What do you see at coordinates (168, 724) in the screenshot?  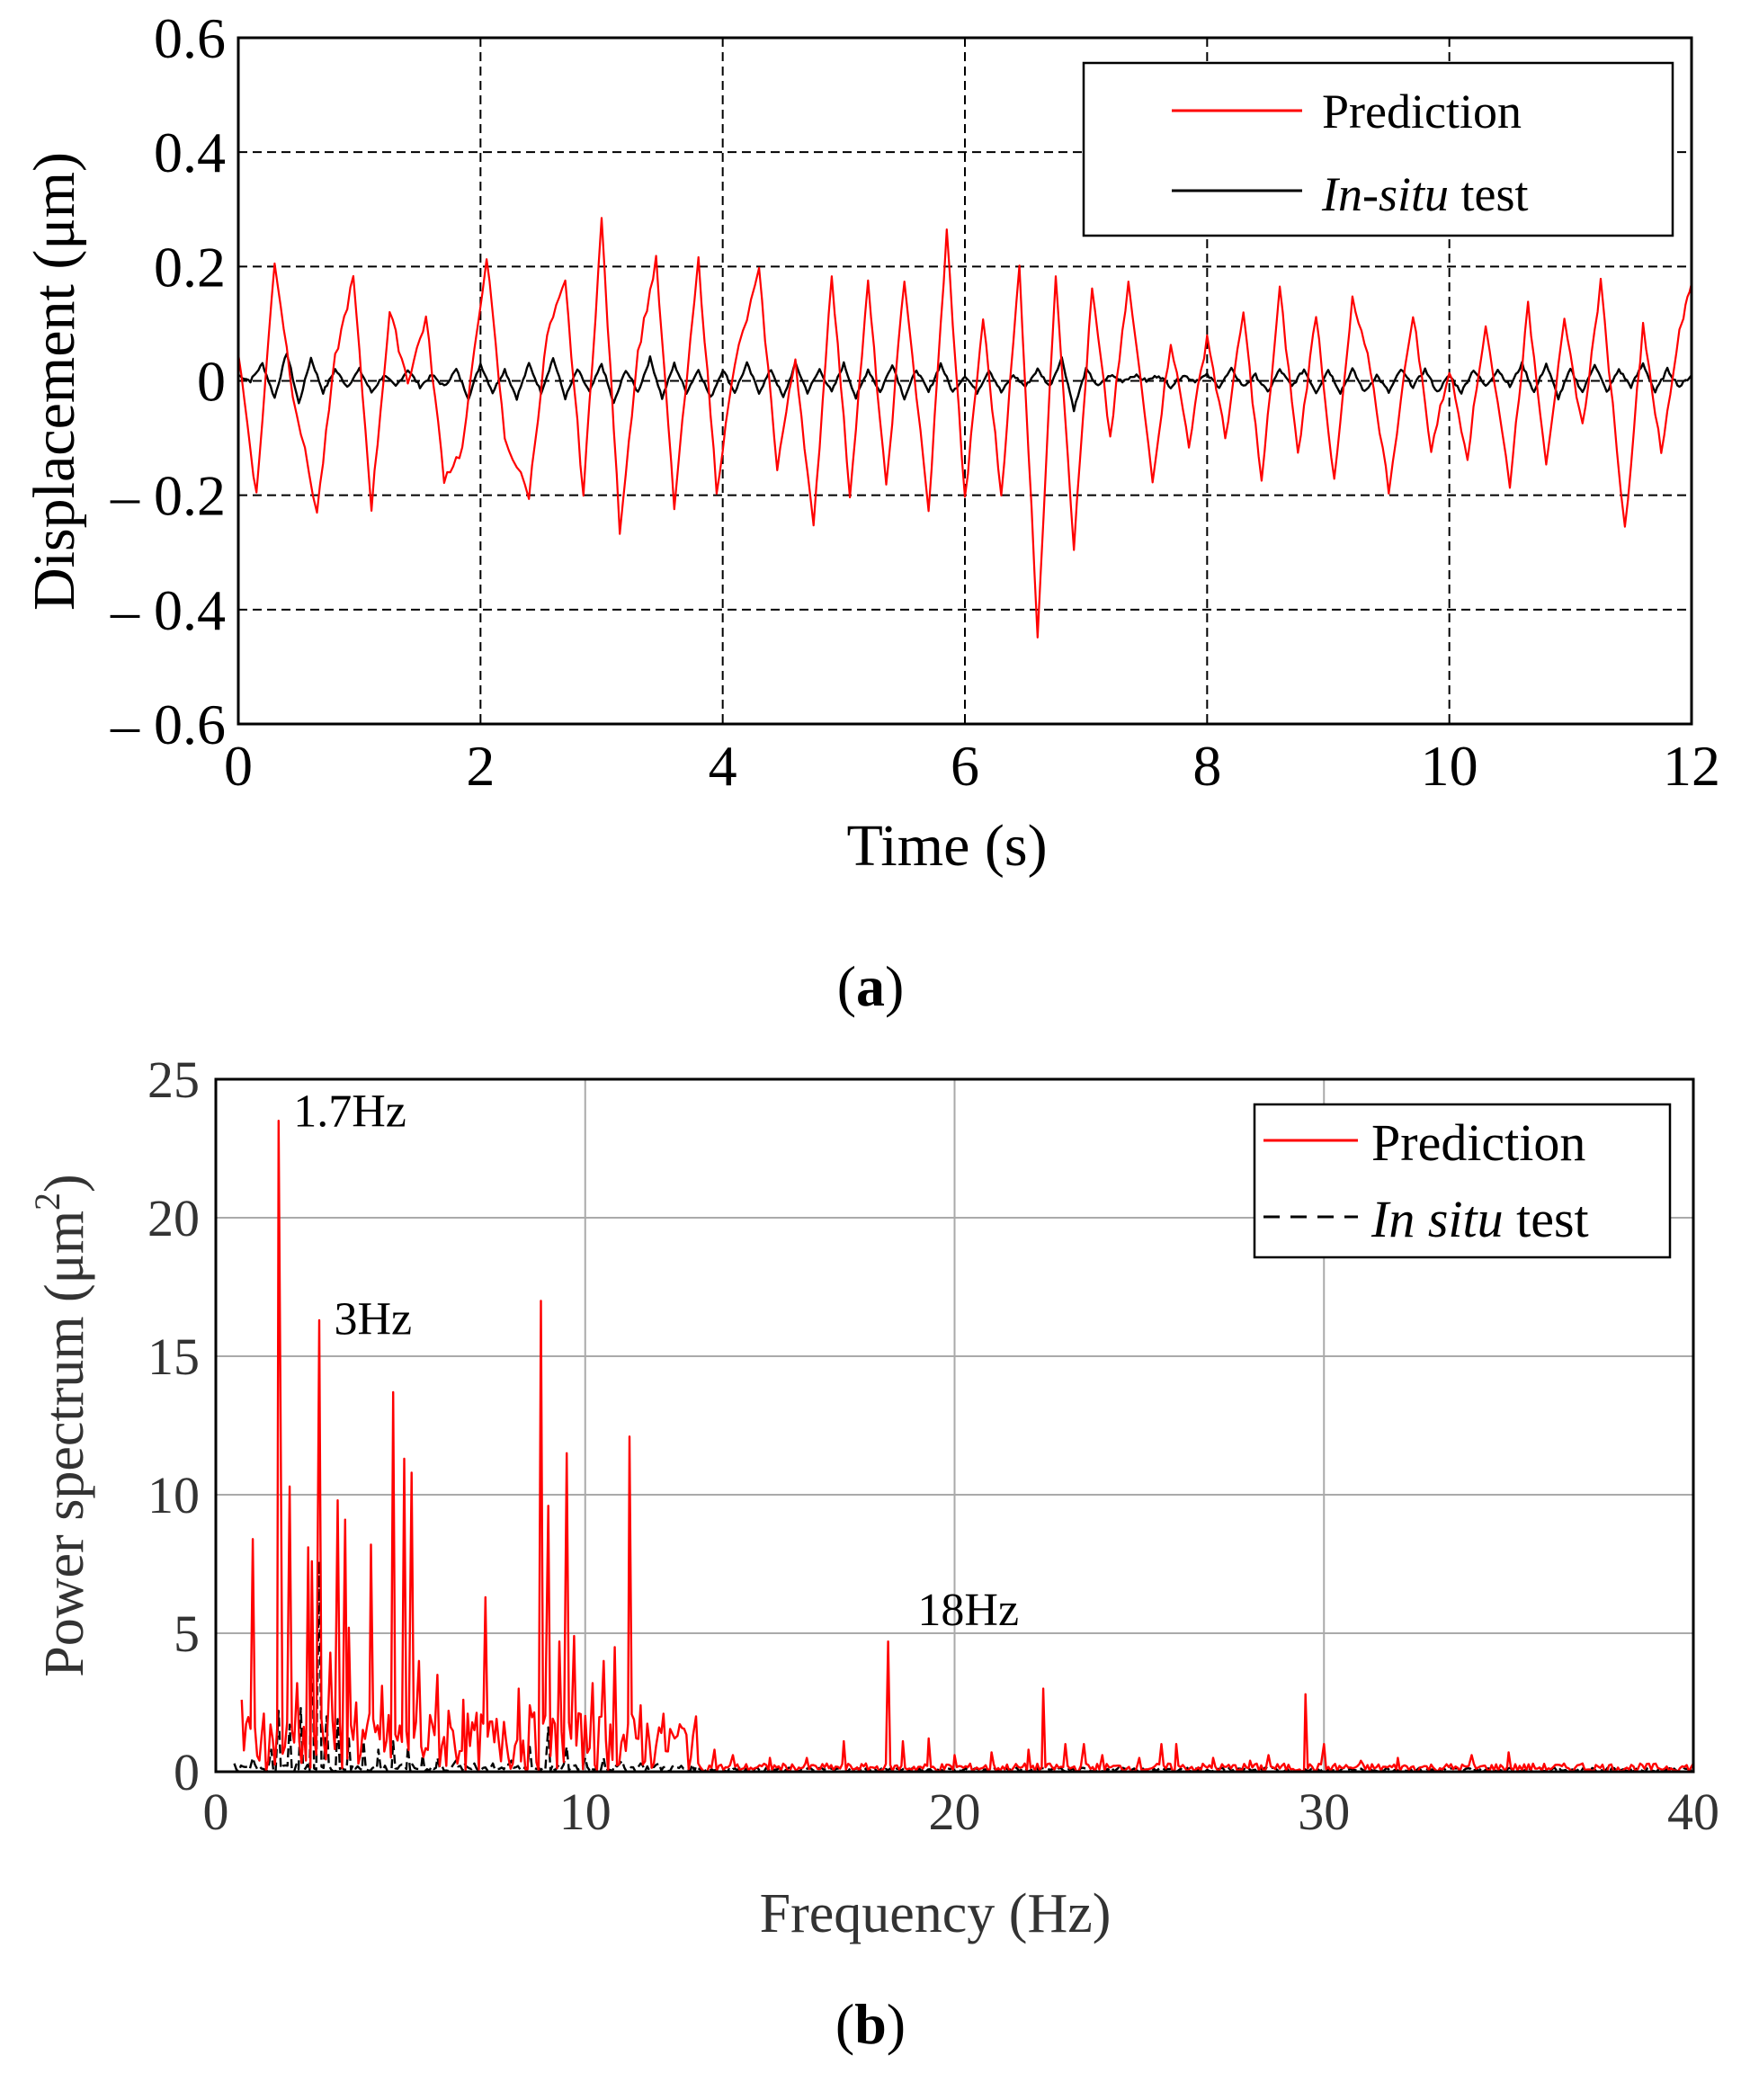 I see `y-tick-label: – 0.6` at bounding box center [168, 724].